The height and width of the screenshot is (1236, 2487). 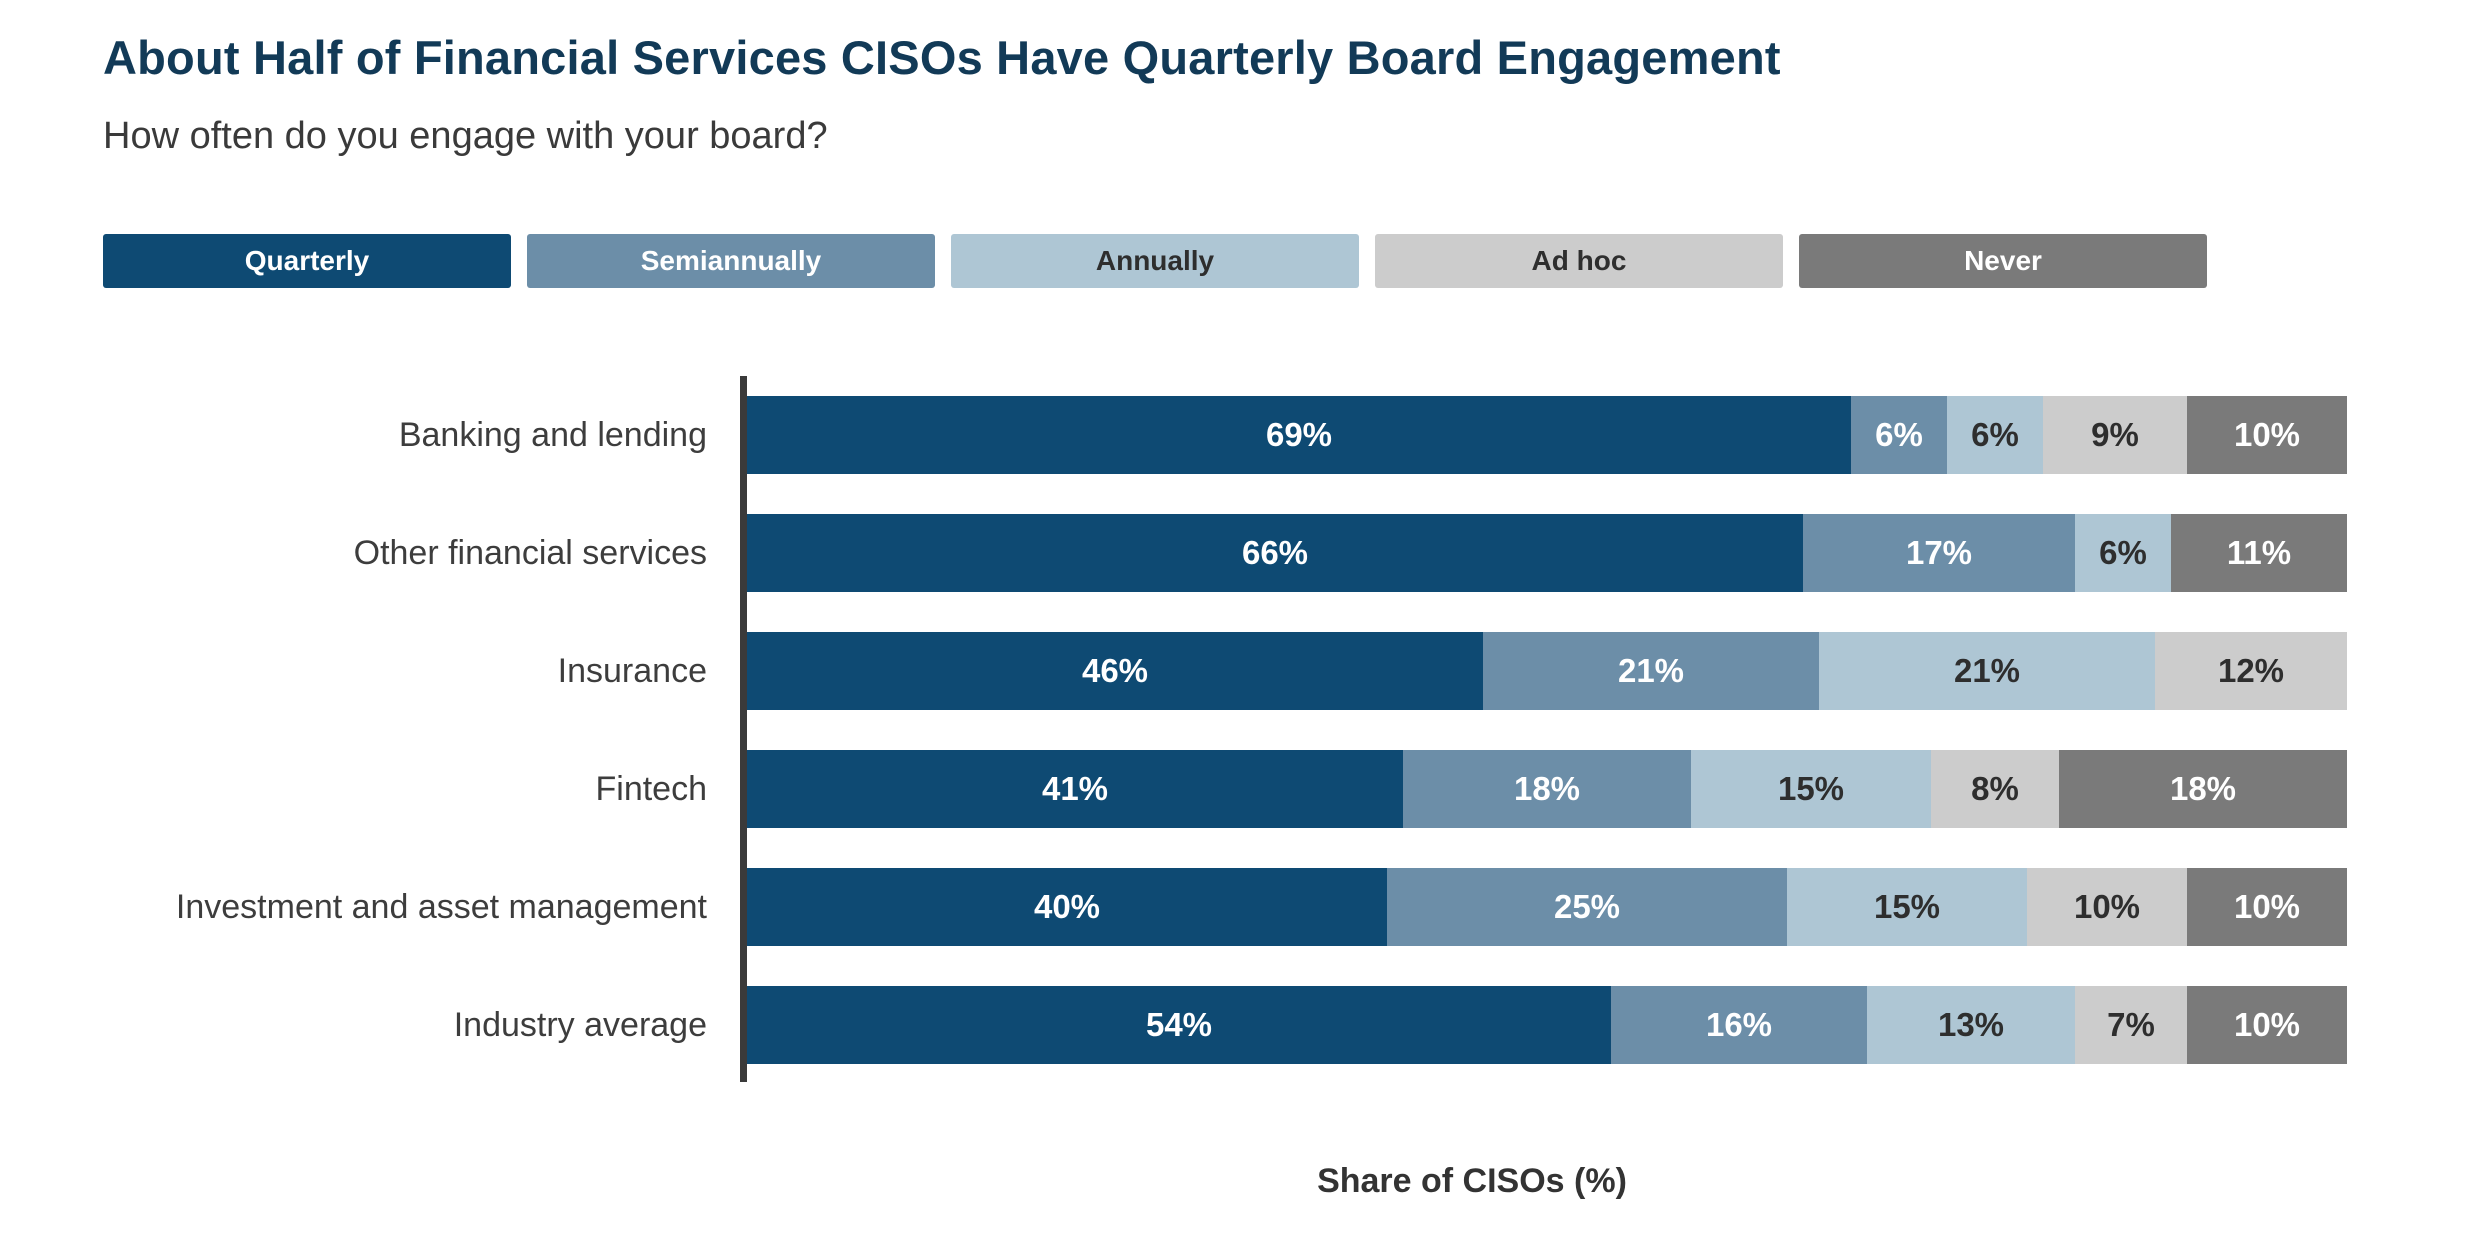 I want to click on stacked-bar: 66% 17% 6% 11%, so click(x=1547, y=553).